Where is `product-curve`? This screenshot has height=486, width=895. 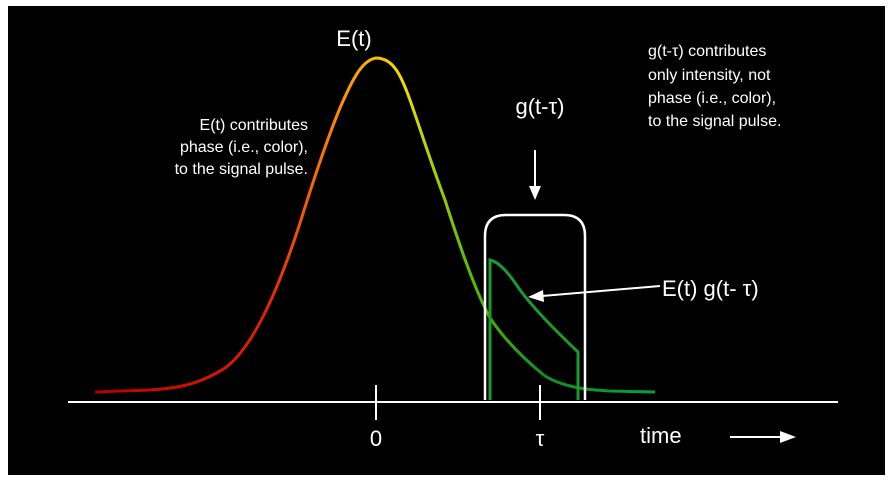 product-curve is located at coordinates (534, 329).